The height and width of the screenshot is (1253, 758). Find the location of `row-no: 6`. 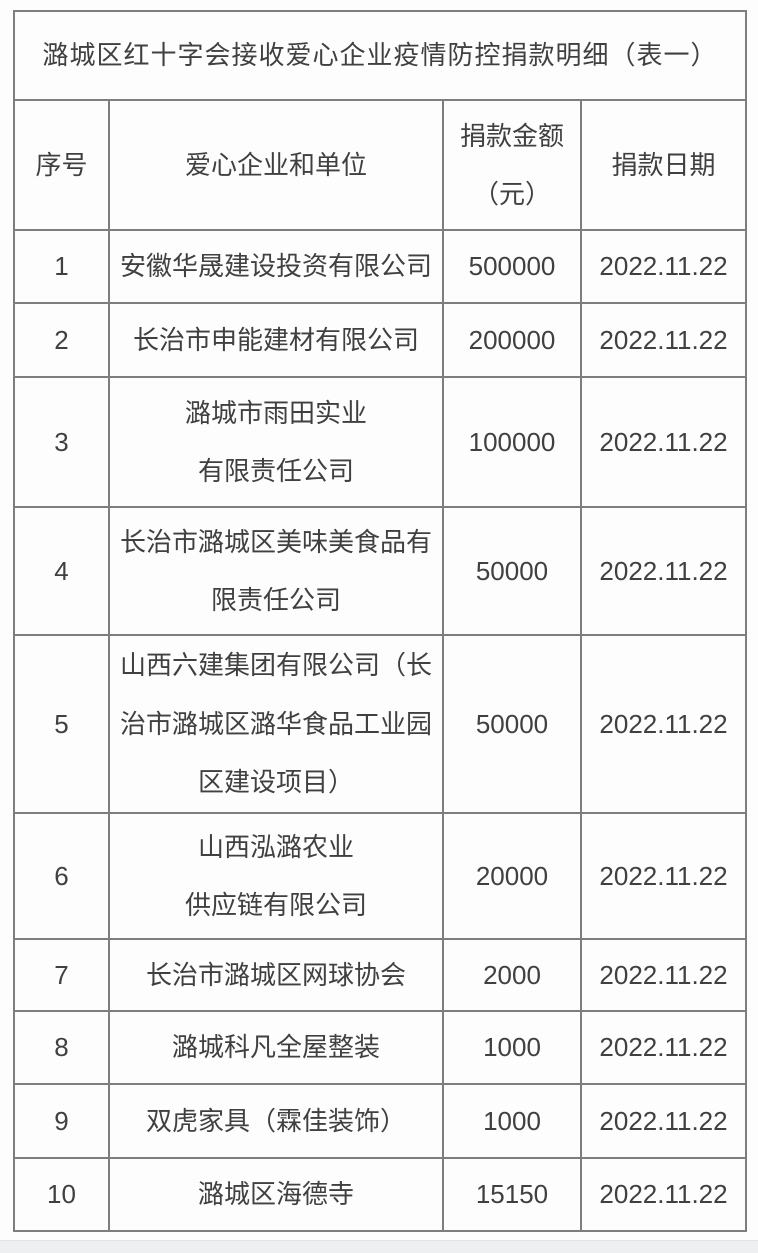

row-no: 6 is located at coordinates (61, 876).